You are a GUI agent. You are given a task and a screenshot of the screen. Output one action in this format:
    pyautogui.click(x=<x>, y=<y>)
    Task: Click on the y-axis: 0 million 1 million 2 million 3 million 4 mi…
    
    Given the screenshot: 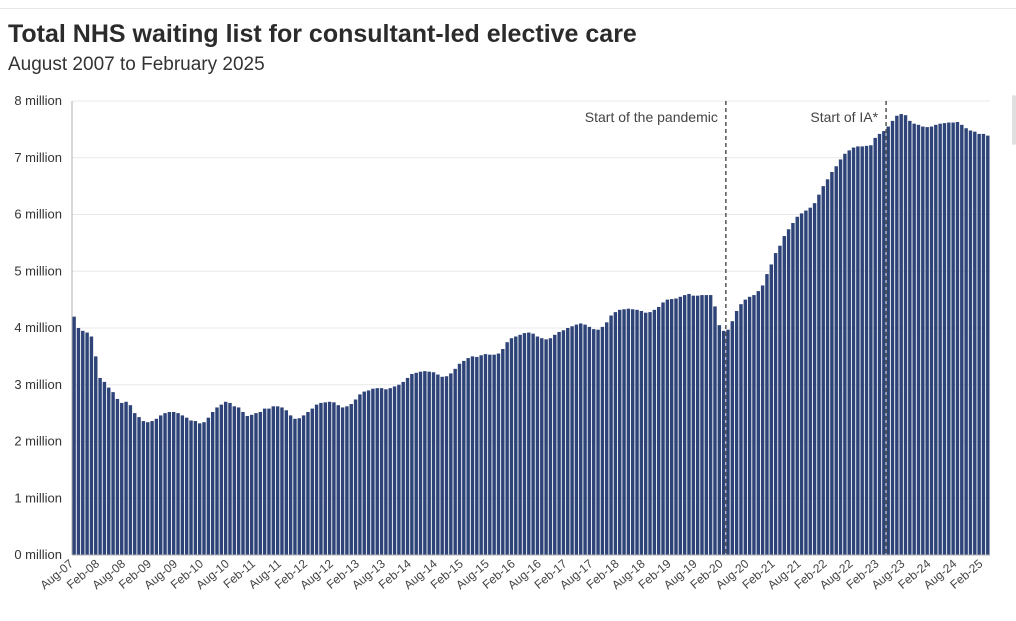 What is the action you would take?
    pyautogui.click(x=43, y=327)
    